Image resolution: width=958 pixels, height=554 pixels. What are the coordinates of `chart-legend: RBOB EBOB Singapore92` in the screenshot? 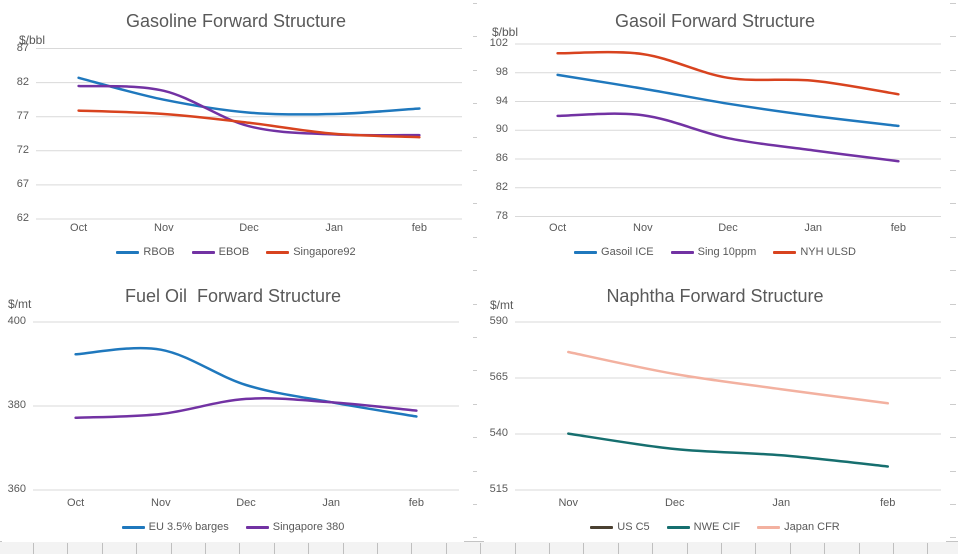 It's located at (236, 252).